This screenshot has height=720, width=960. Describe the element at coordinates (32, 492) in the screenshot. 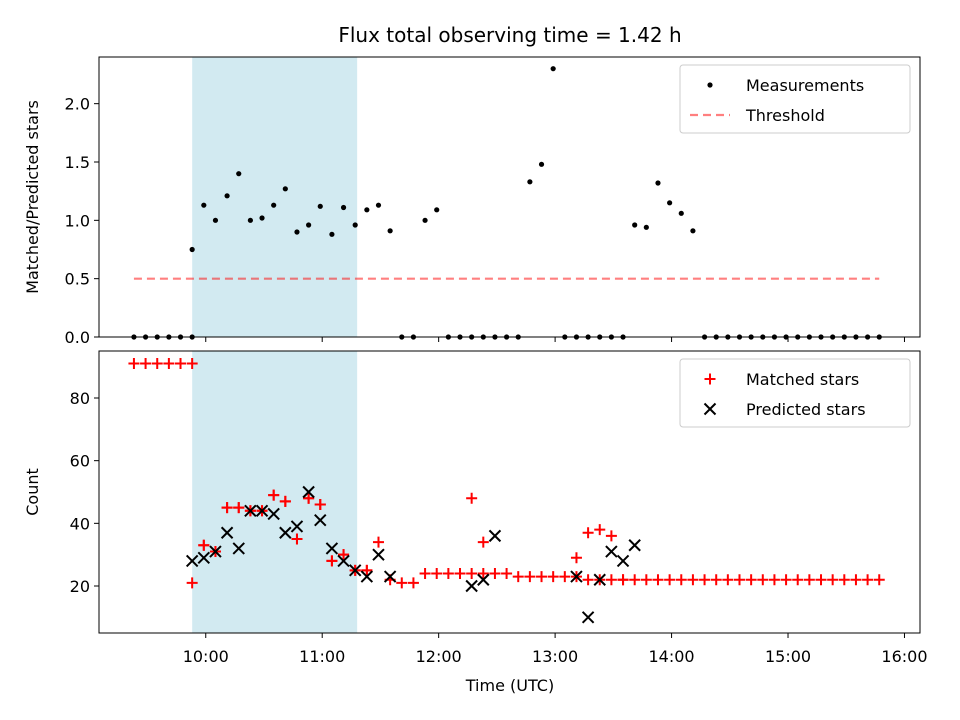

I see `y-axis-label: Count` at that location.